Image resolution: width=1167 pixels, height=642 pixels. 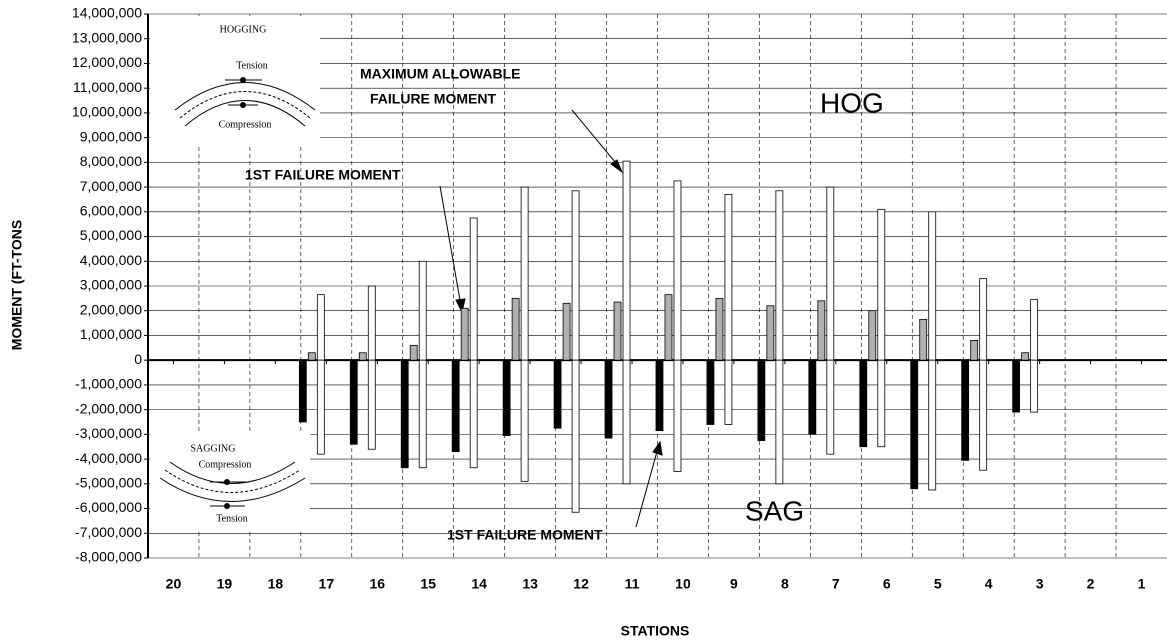 What do you see at coordinates (551, 318) in the screenshot?
I see `annotation-arrows` at bounding box center [551, 318].